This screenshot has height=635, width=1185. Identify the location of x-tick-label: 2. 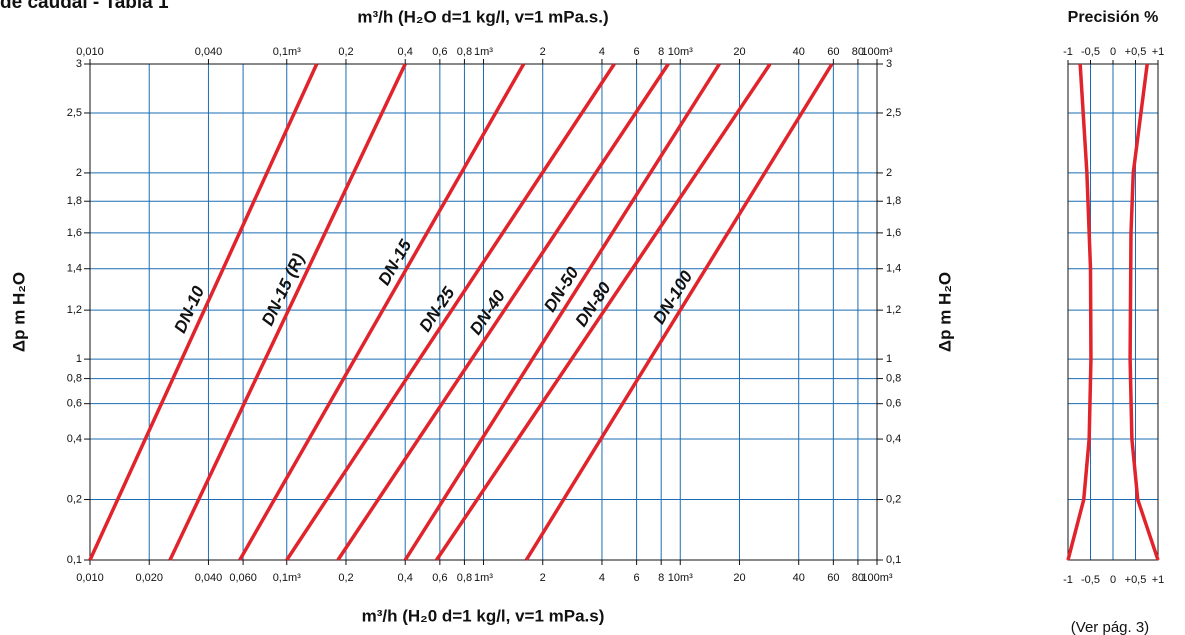
(543, 578).